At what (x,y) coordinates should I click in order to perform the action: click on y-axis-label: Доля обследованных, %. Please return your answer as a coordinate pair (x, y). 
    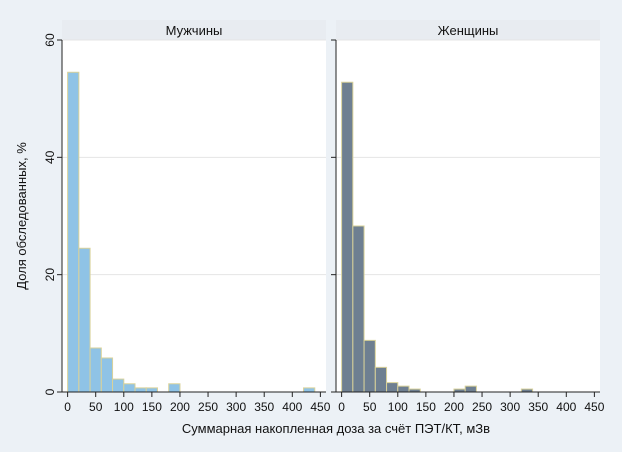
    Looking at the image, I should click on (21, 216).